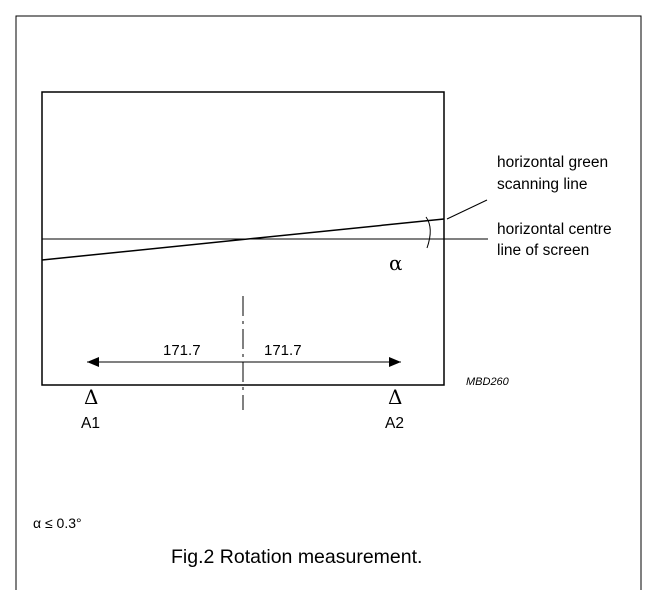 Image resolution: width=657 pixels, height=595 pixels. I want to click on marker-a1-symbol: Δ, so click(91, 397).